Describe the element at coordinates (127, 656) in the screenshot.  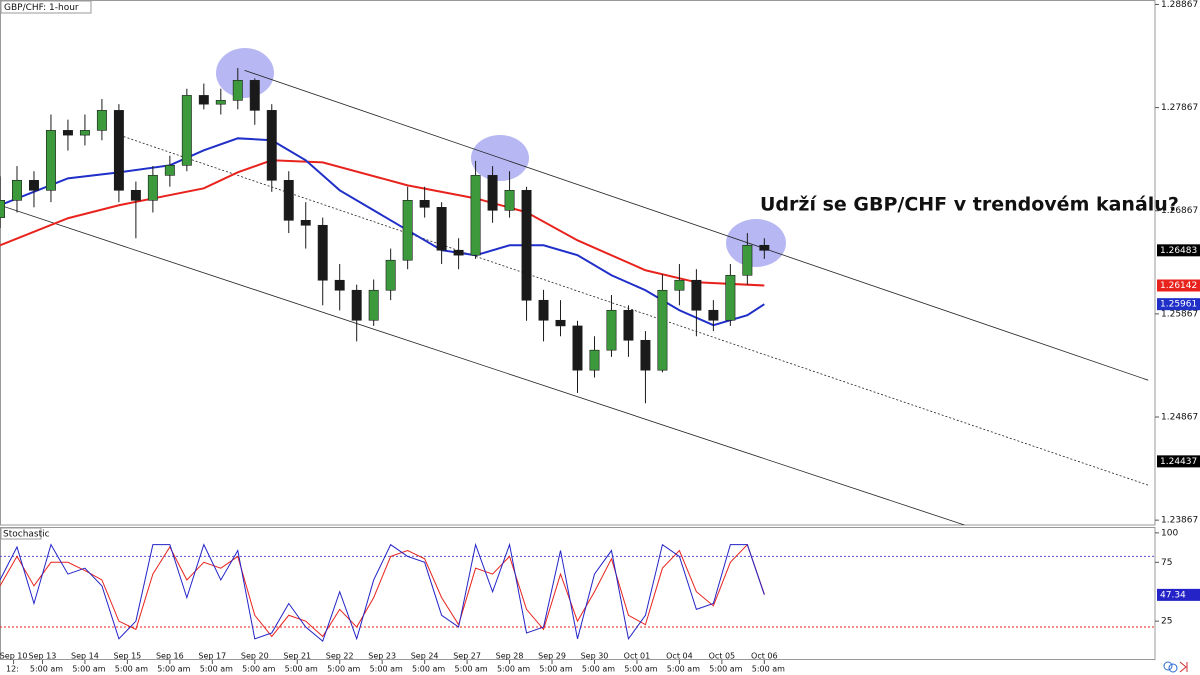
I see `x-tick-label: Sep 15` at that location.